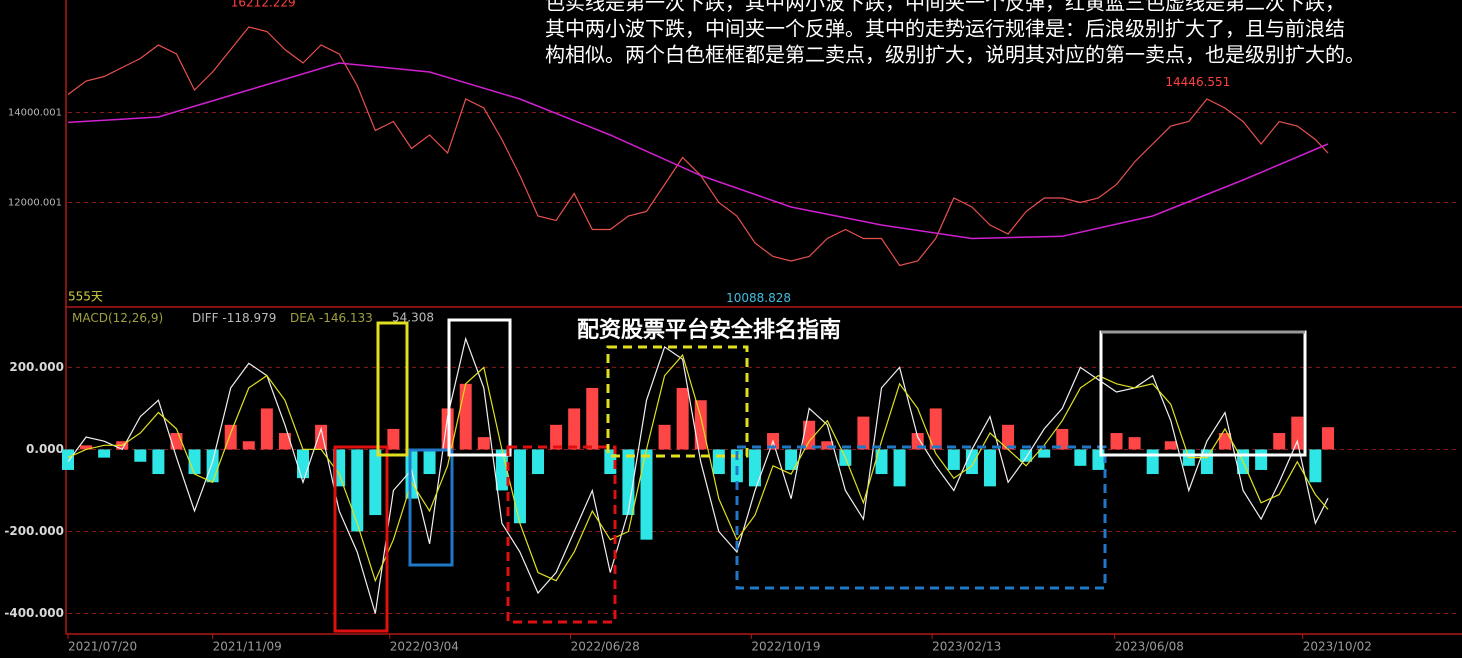 The width and height of the screenshot is (1462, 658). Describe the element at coordinates (34, 613) in the screenshot. I see `y-tick-label: -400.000` at that location.